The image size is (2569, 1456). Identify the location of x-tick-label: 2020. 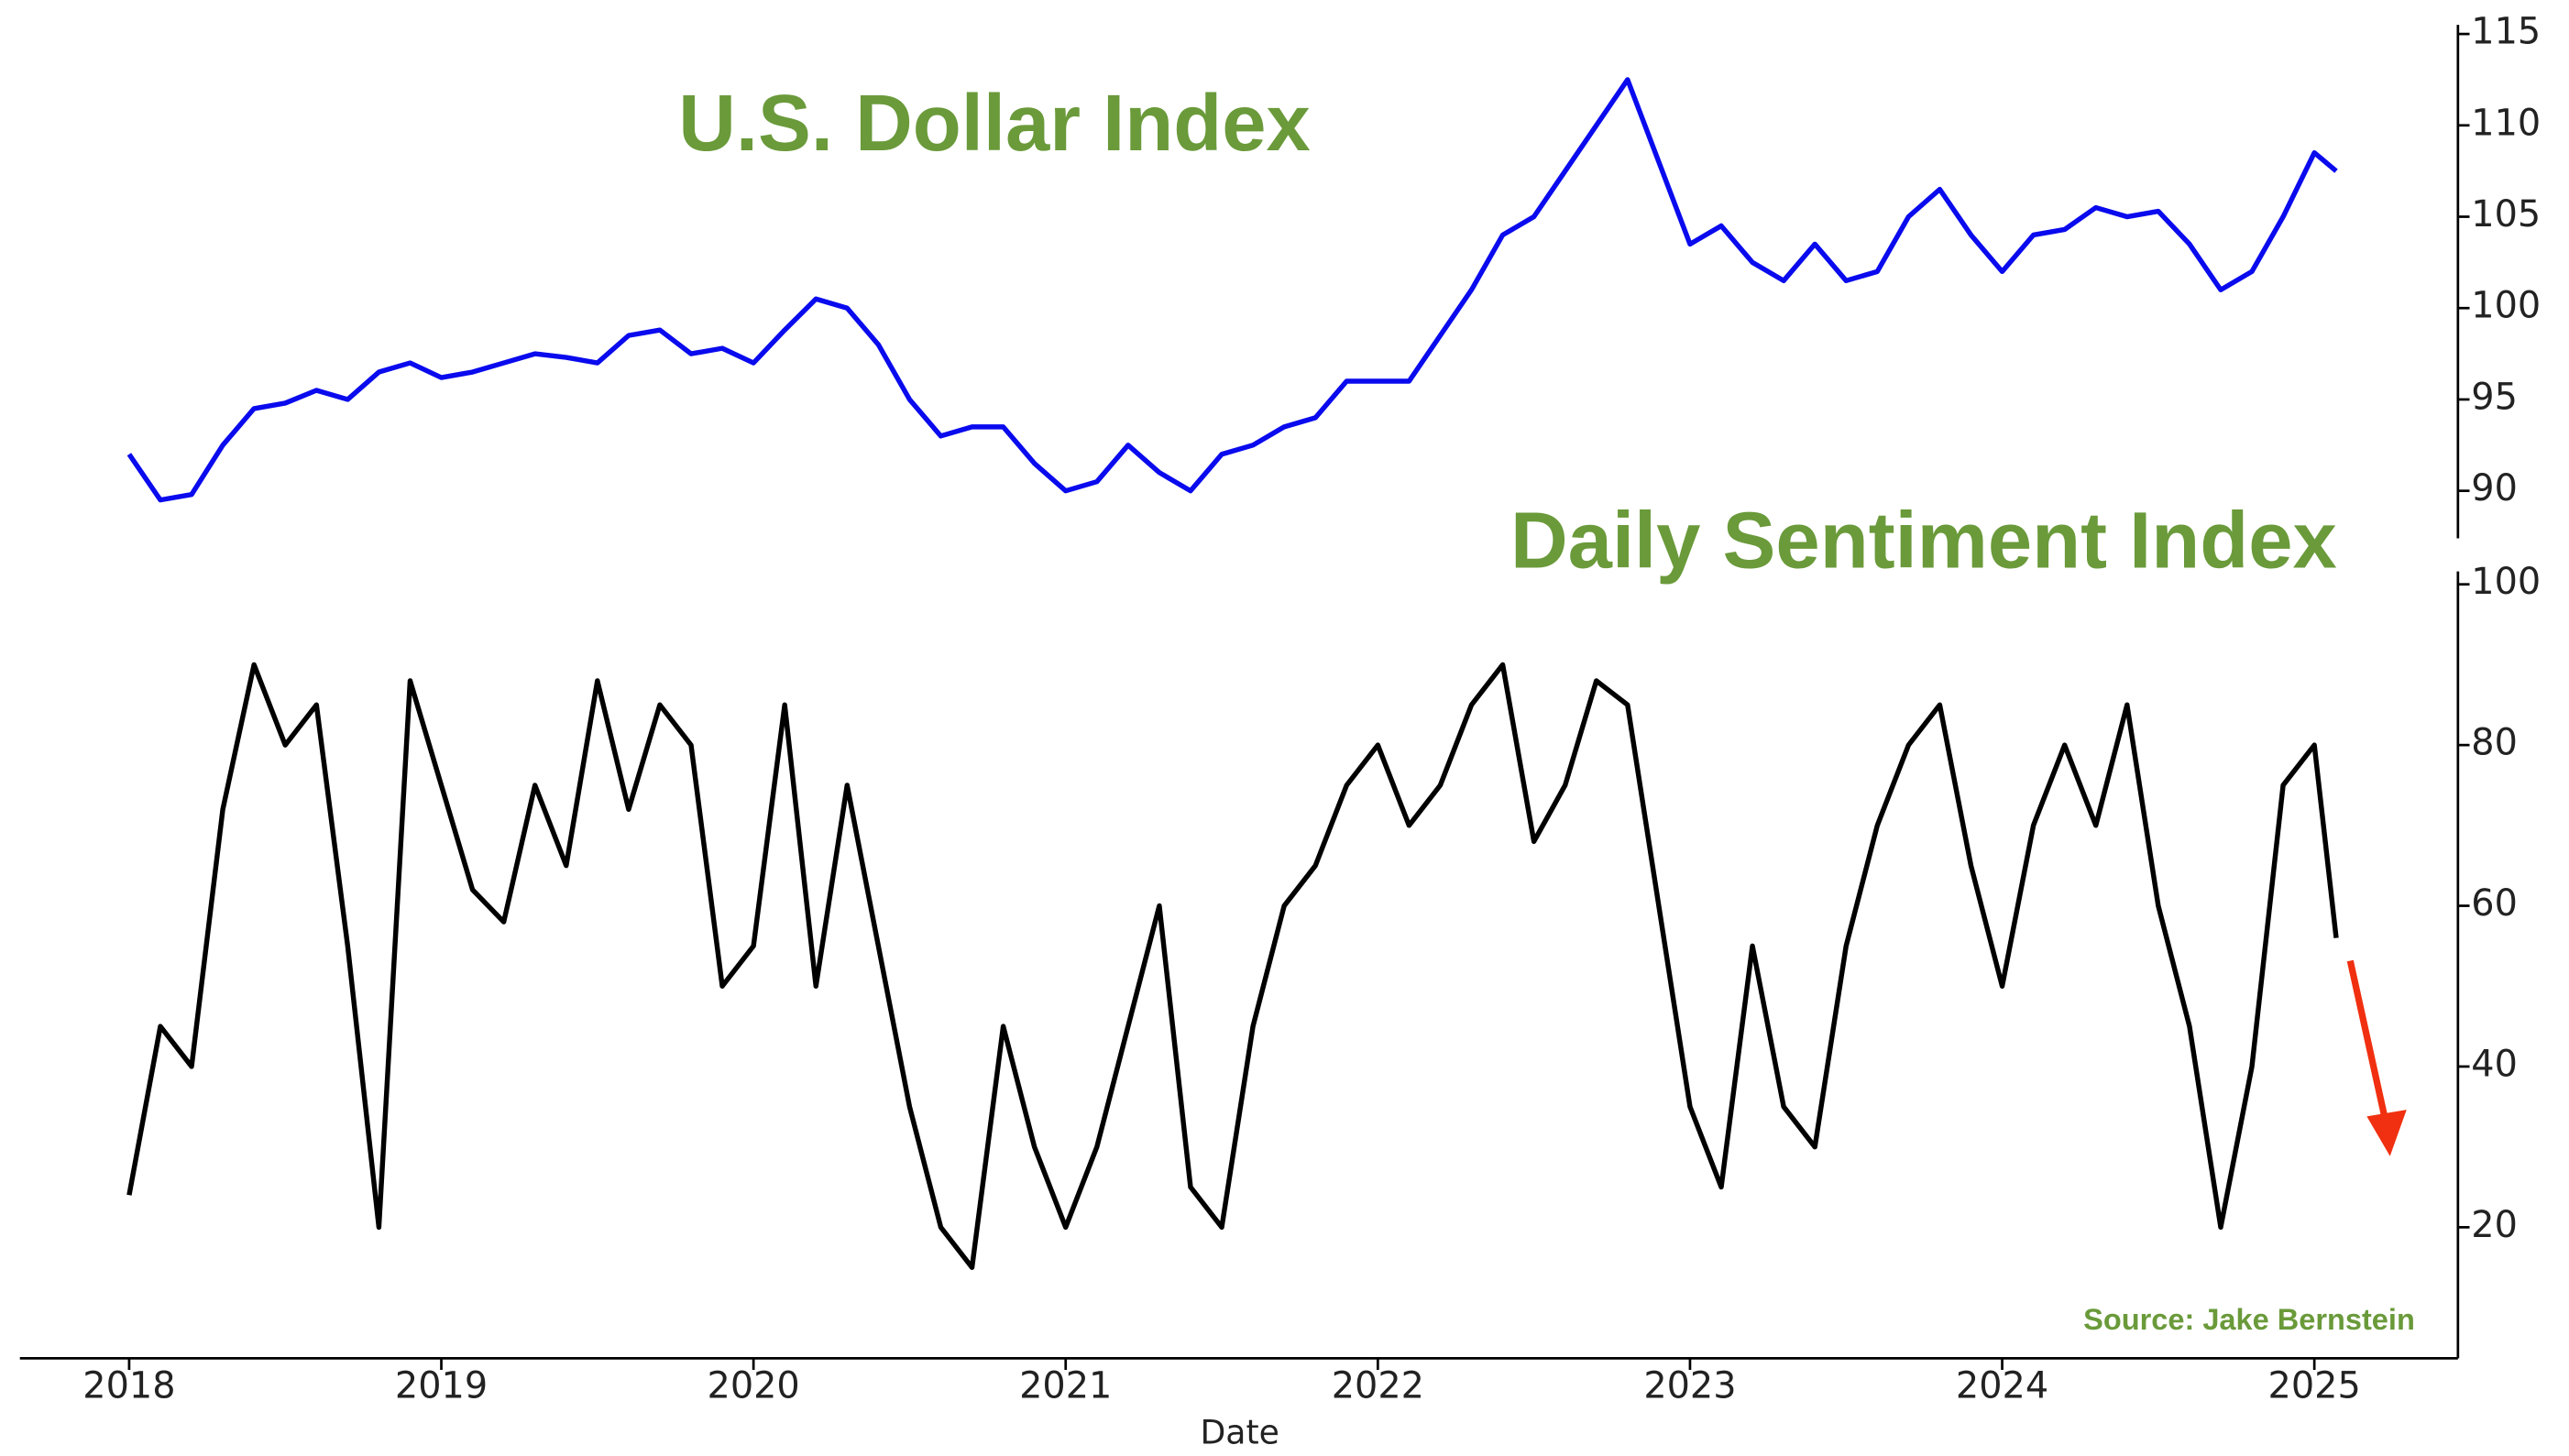
(754, 1385).